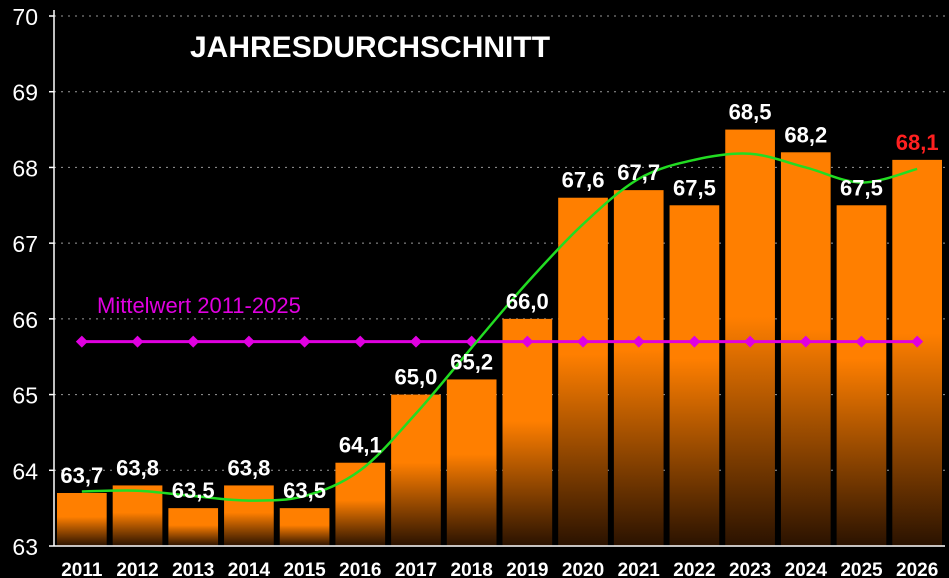  What do you see at coordinates (694, 187) in the screenshot?
I see `value-label-2022: 67,5` at bounding box center [694, 187].